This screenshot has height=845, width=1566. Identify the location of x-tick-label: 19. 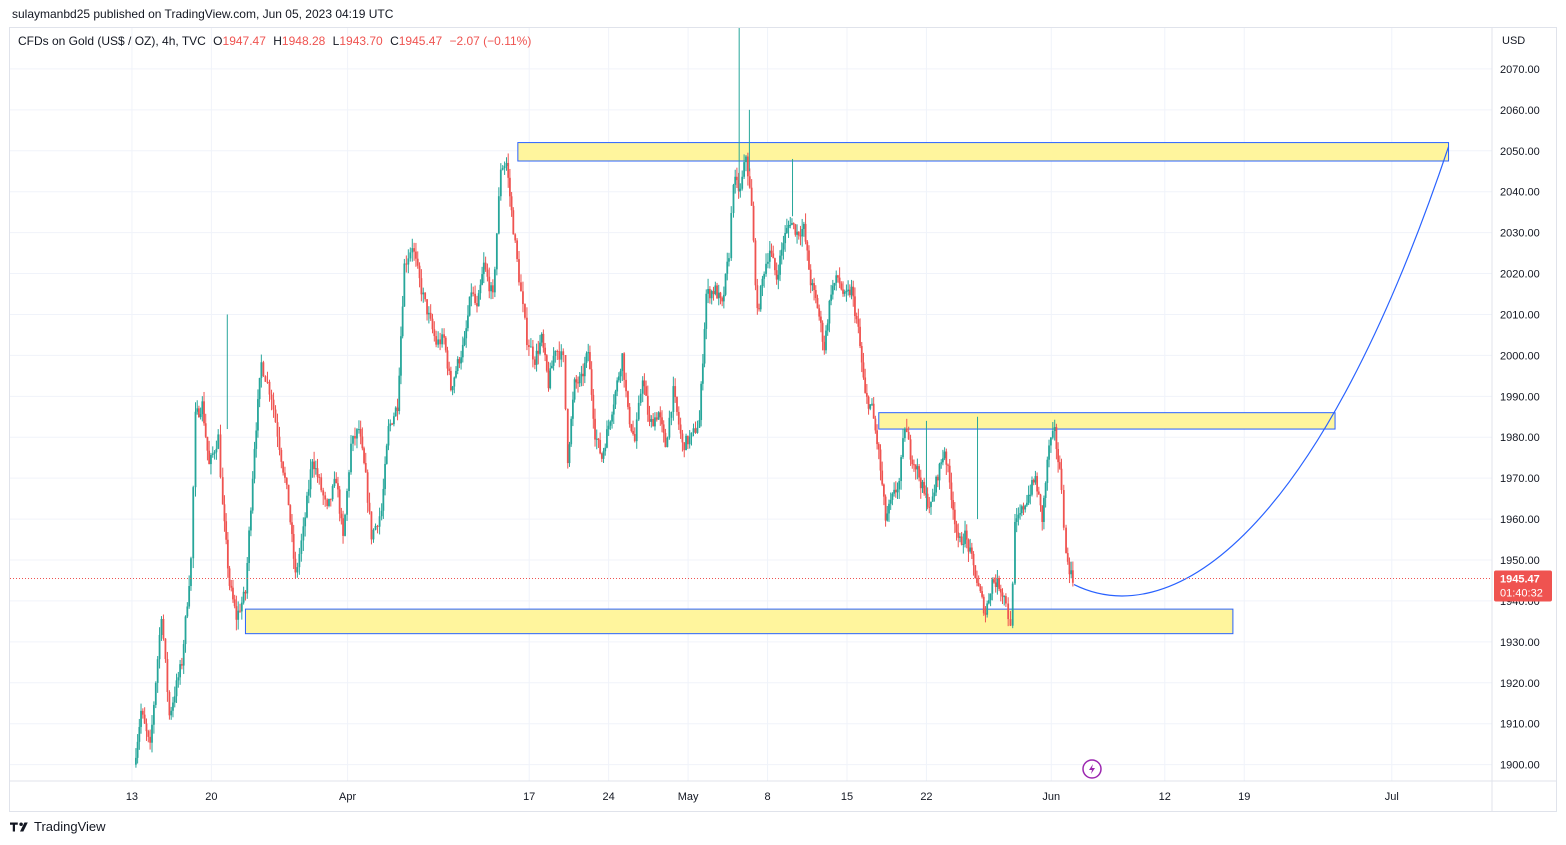
(1244, 797).